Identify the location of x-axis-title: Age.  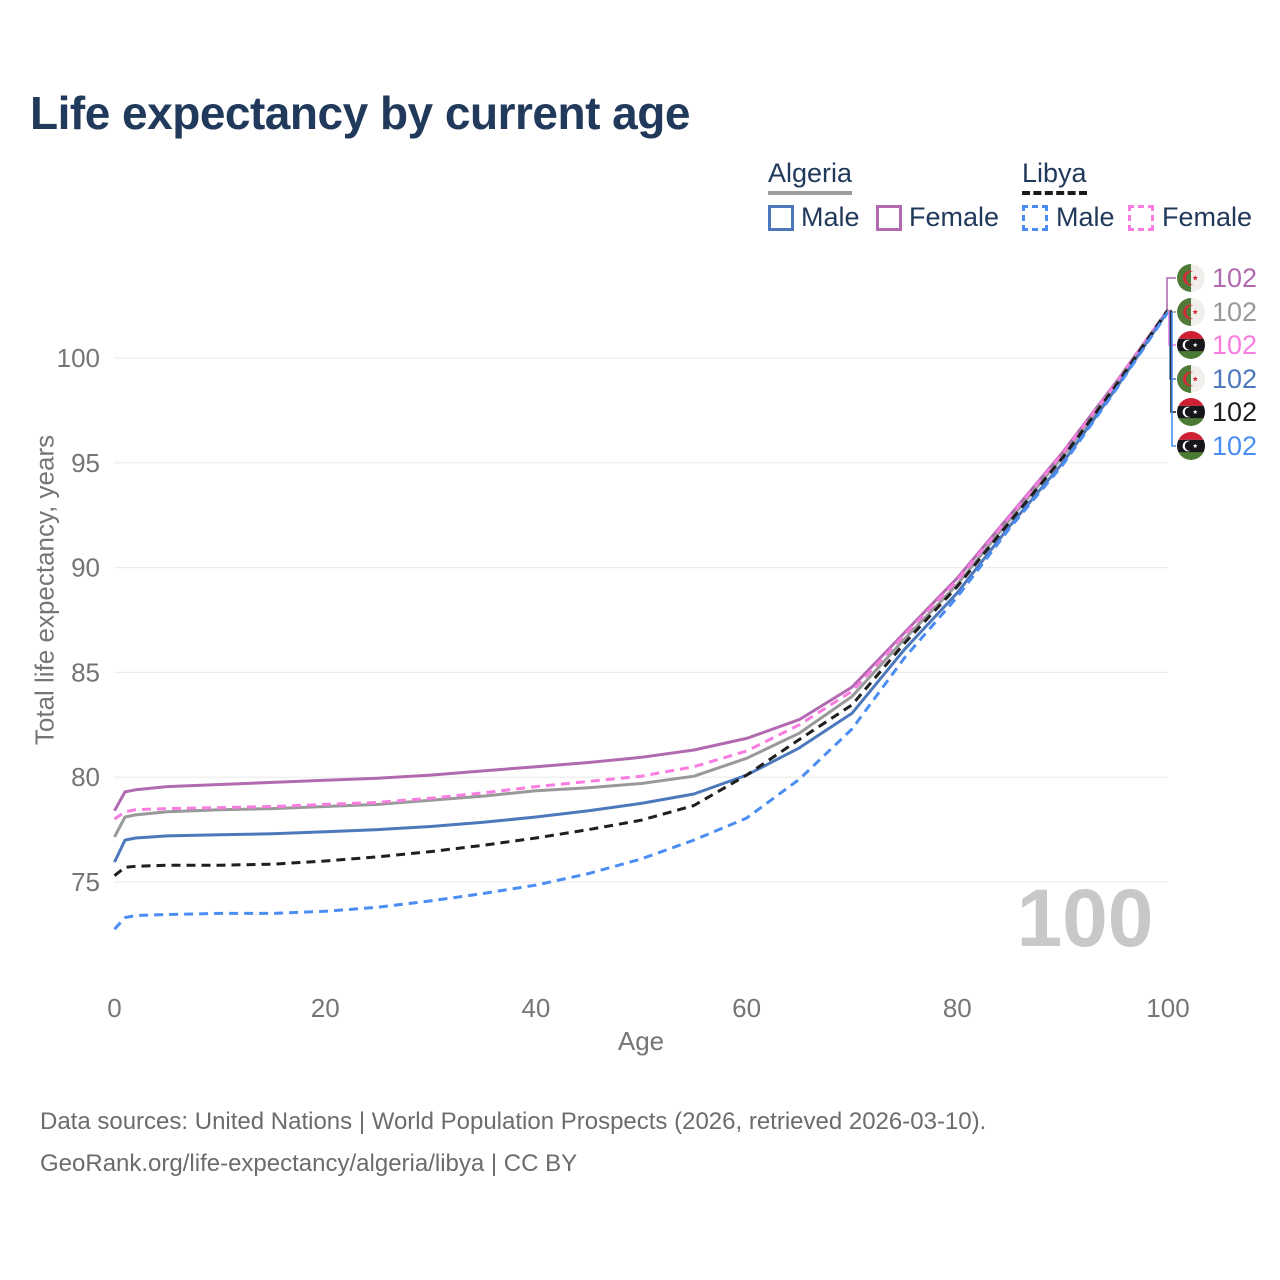
(641, 1041).